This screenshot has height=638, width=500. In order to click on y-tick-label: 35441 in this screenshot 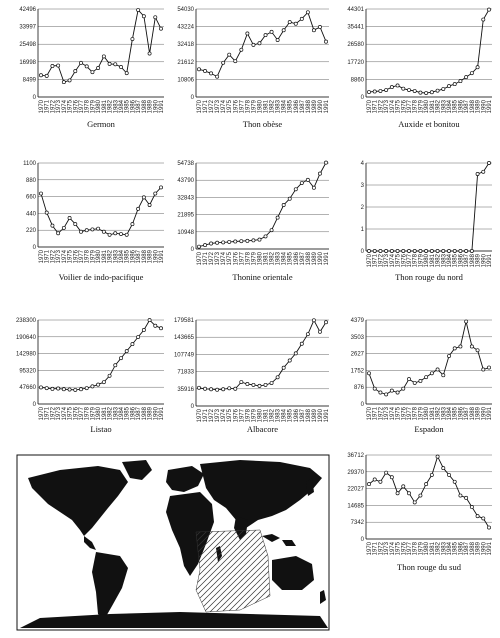, I will do `click(355, 28)`.